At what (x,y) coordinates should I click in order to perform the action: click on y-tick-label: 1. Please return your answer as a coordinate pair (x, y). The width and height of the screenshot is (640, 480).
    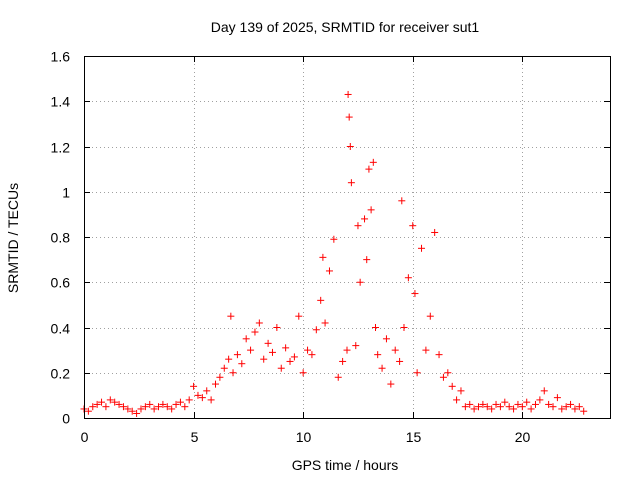
    Looking at the image, I should click on (66, 193).